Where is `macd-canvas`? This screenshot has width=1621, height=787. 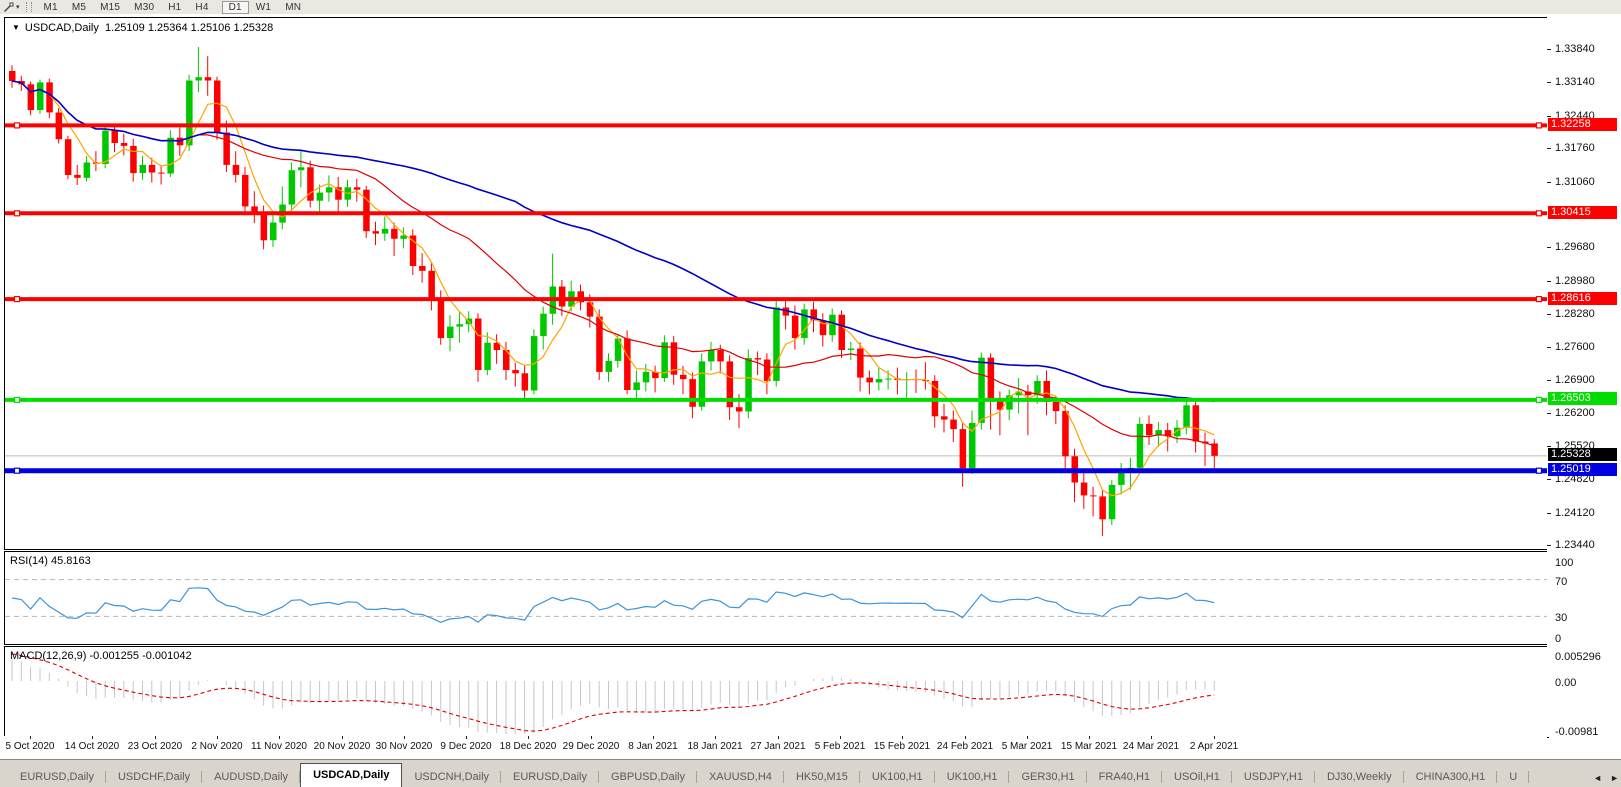
macd-canvas is located at coordinates (776, 691).